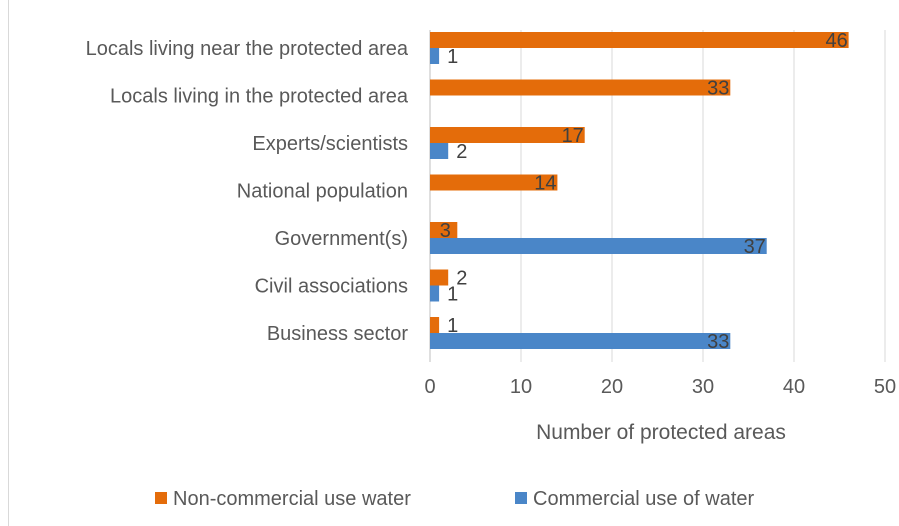  Describe the element at coordinates (836, 41) in the screenshot. I see `data-label: 46` at that location.